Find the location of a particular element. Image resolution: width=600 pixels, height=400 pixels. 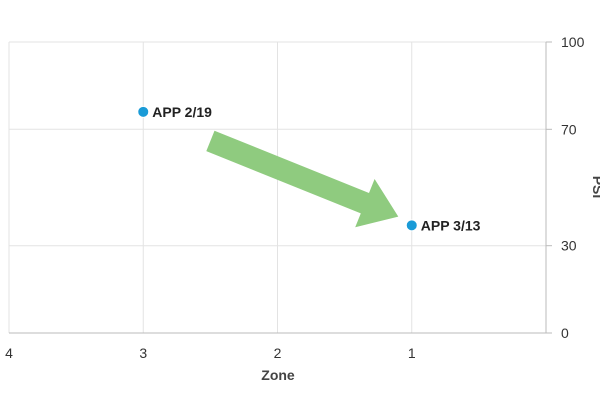

x-tick-label: 2 is located at coordinates (278, 353).